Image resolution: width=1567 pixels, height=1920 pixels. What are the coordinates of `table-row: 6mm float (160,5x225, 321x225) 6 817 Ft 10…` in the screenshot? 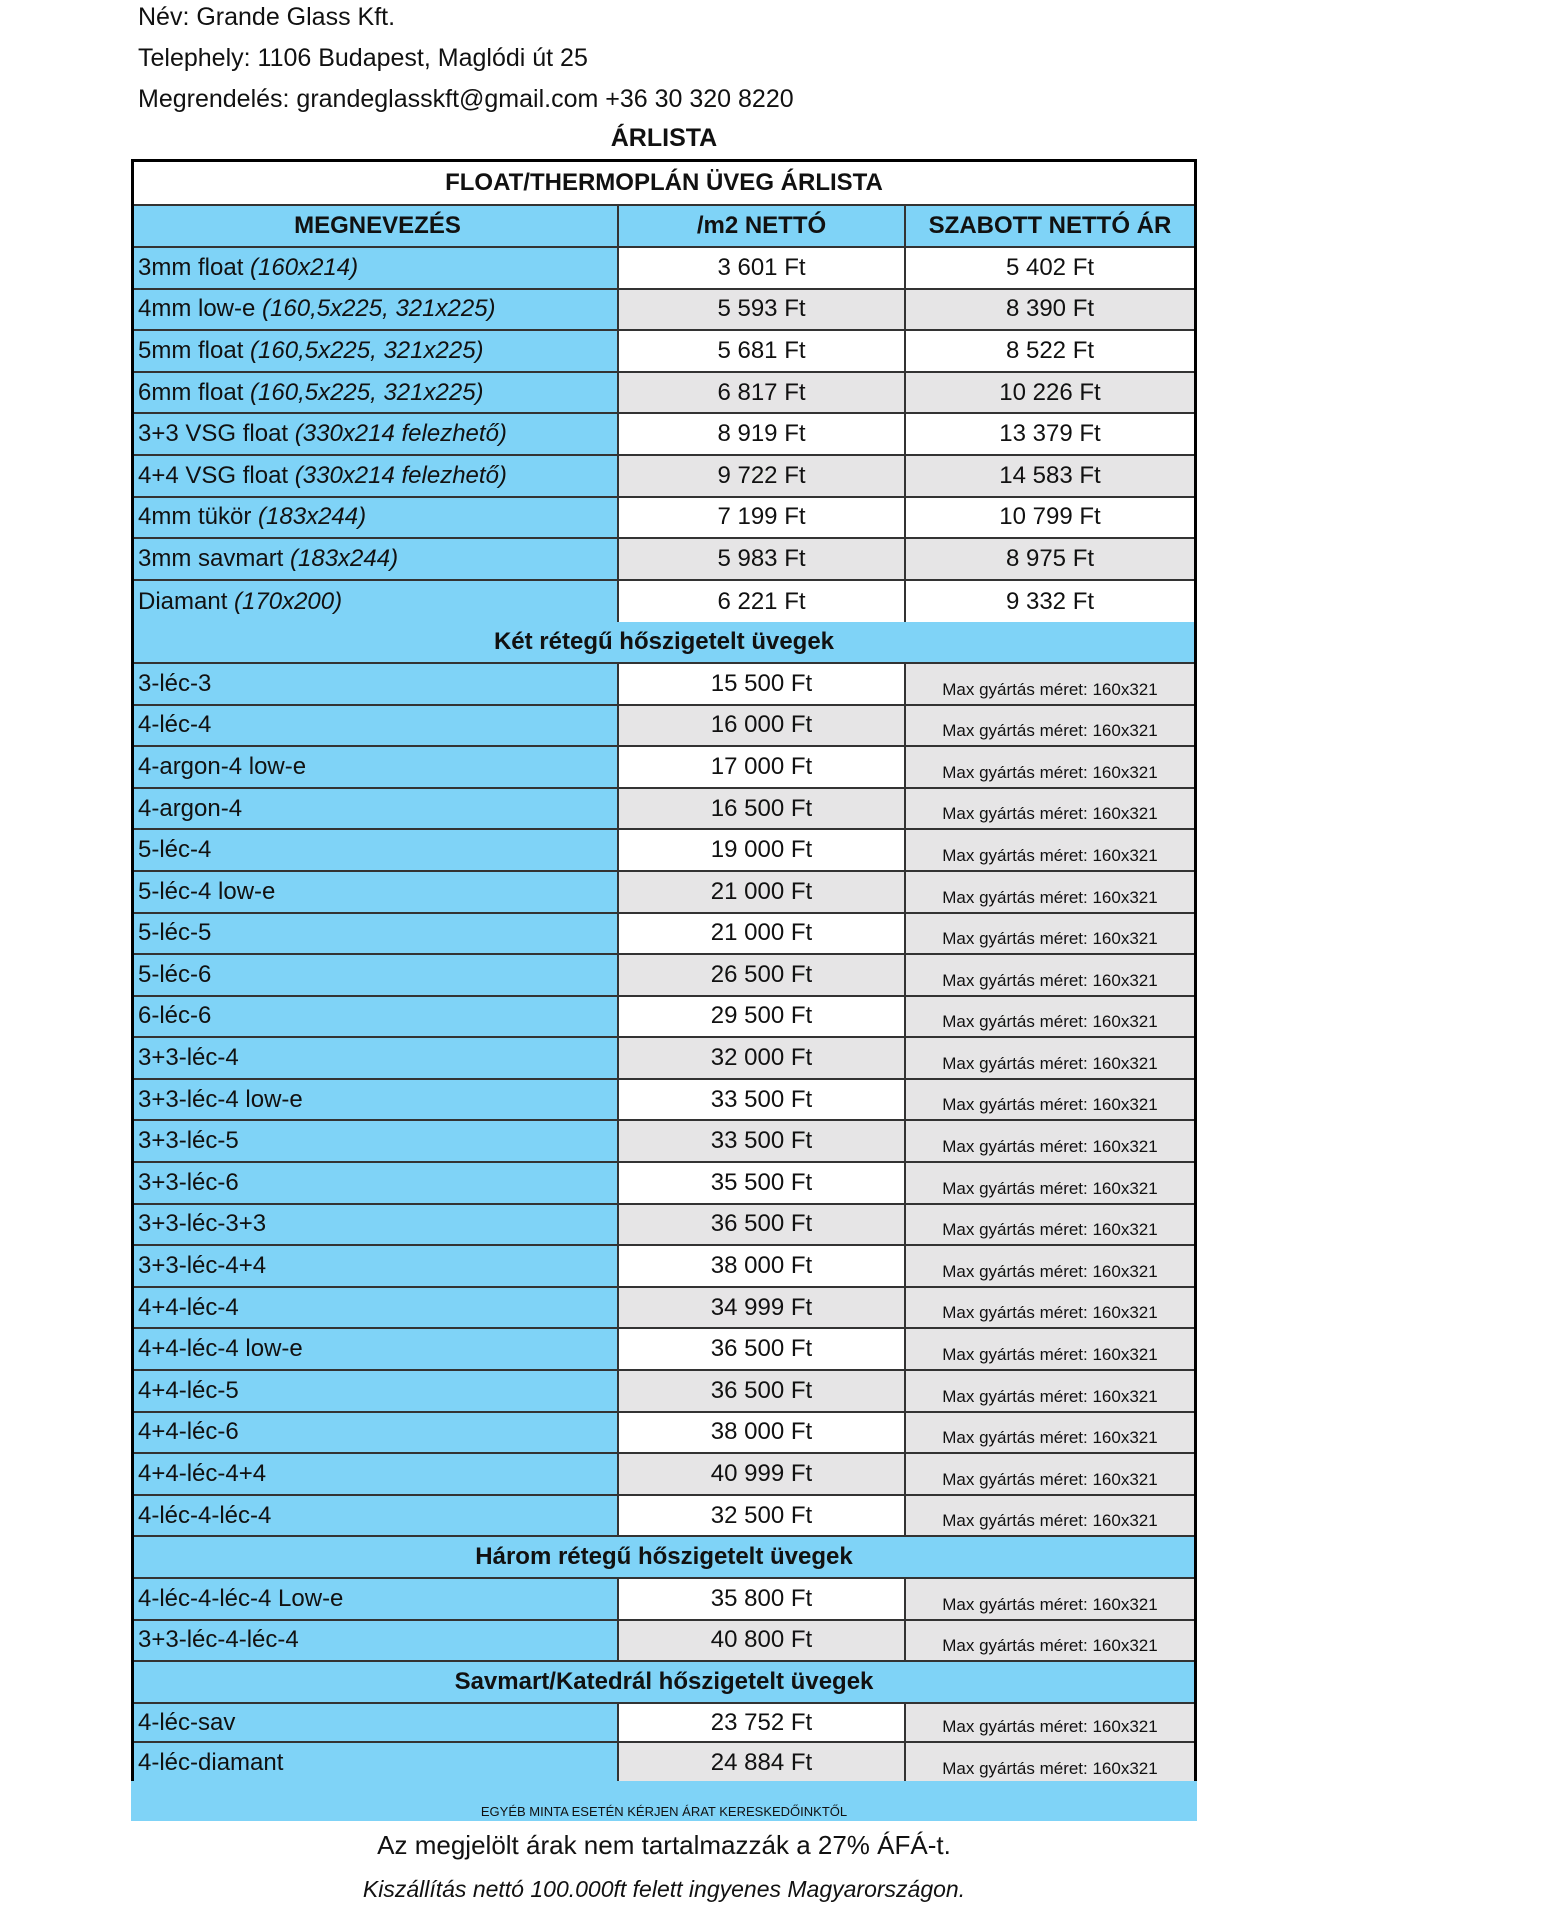 It's located at (664, 393).